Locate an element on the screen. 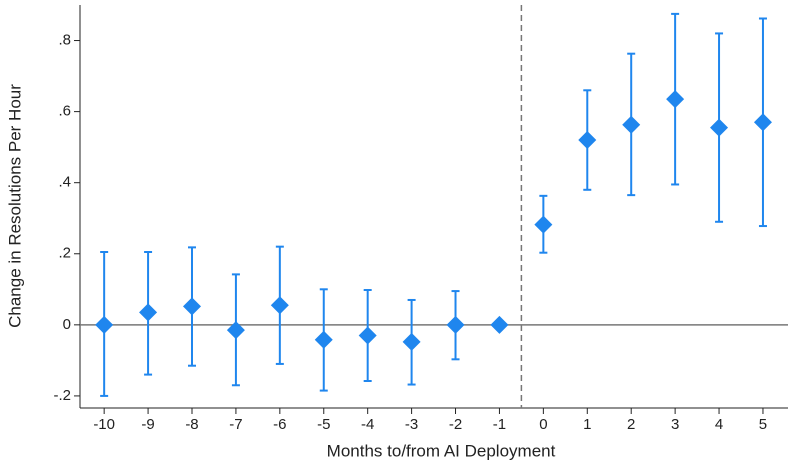  x-tick-label: 3 is located at coordinates (675, 424).